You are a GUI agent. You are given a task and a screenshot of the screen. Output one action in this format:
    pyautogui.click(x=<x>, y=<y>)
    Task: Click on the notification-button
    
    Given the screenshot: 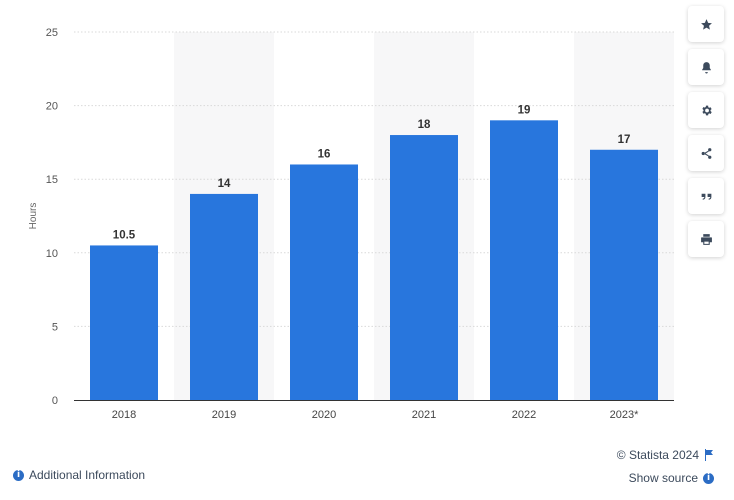 What is the action you would take?
    pyautogui.click(x=706, y=67)
    